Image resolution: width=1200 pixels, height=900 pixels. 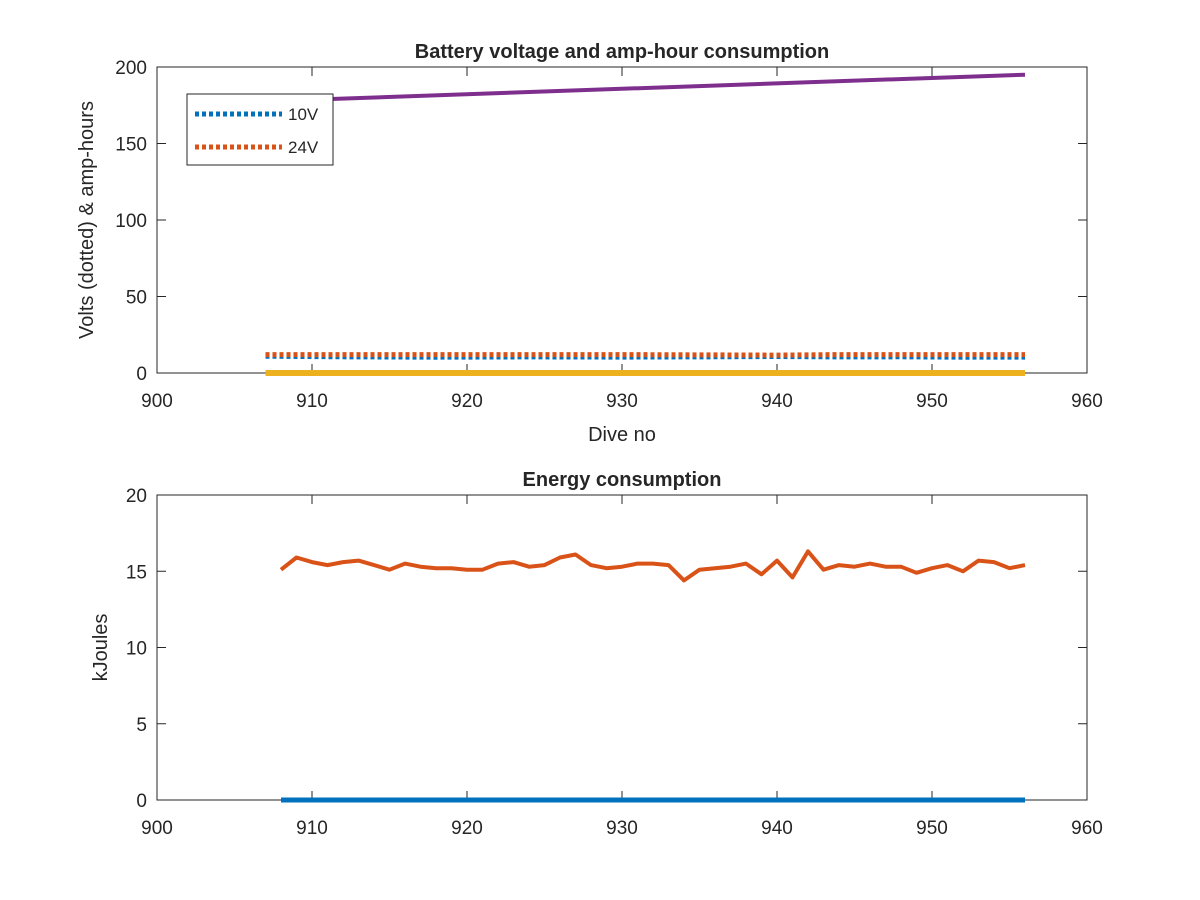 What do you see at coordinates (87, 220) in the screenshot?
I see `y-axis-label: Volts (dotted) & amp-hours` at bounding box center [87, 220].